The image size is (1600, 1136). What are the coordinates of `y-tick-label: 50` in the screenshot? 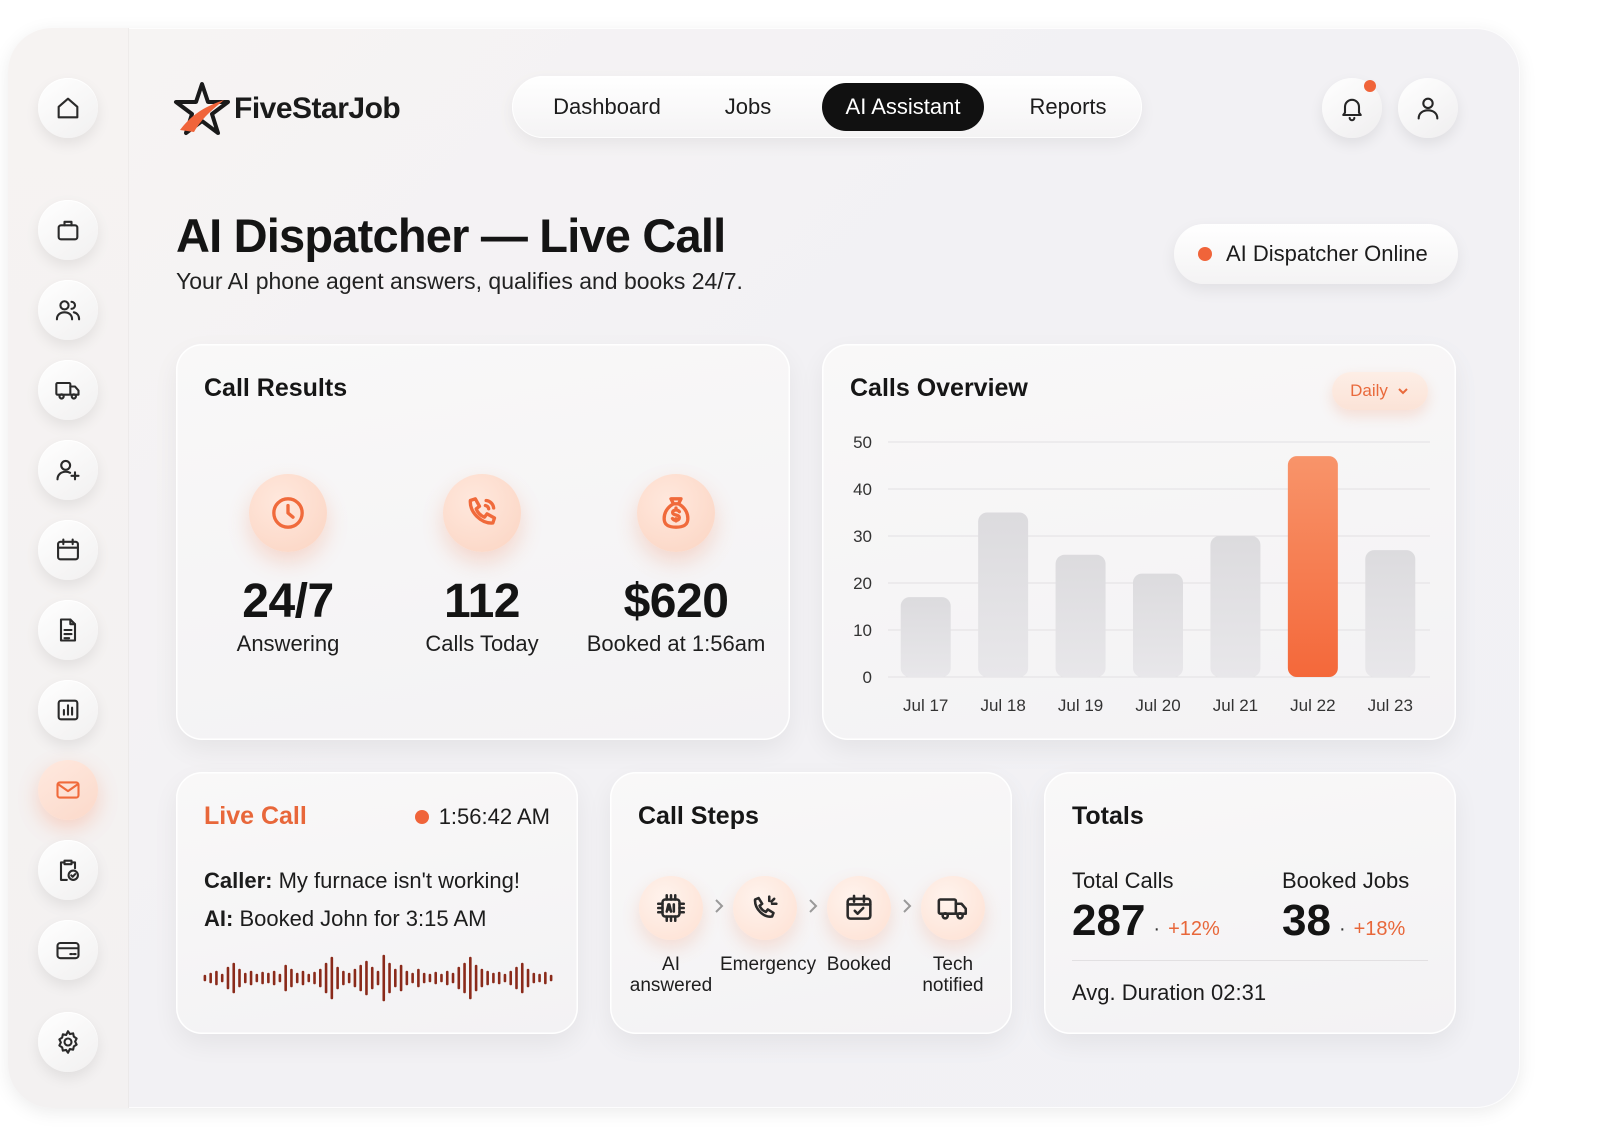 It's located at (862, 442).